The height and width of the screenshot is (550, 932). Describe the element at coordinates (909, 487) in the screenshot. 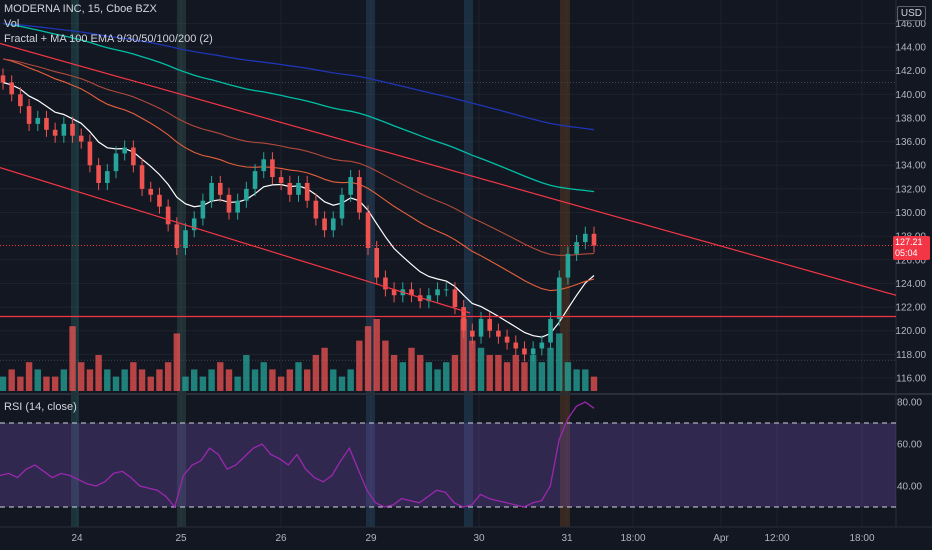

I see `rsi-tick-label: 40.00` at that location.